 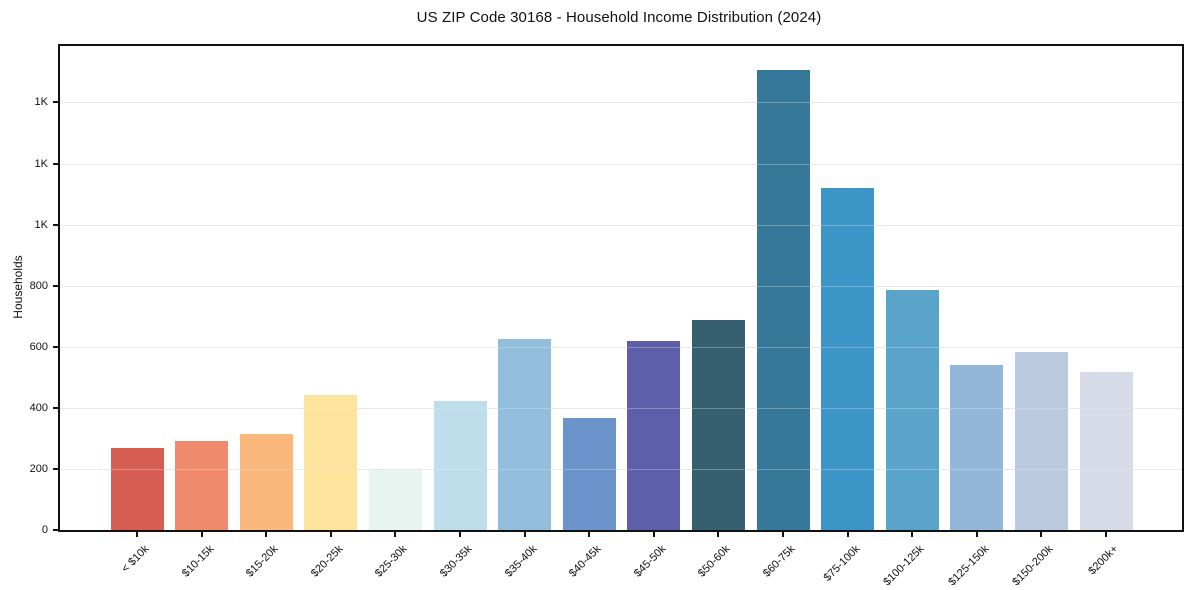 I want to click on bar-$35-40k, so click(x=525, y=434).